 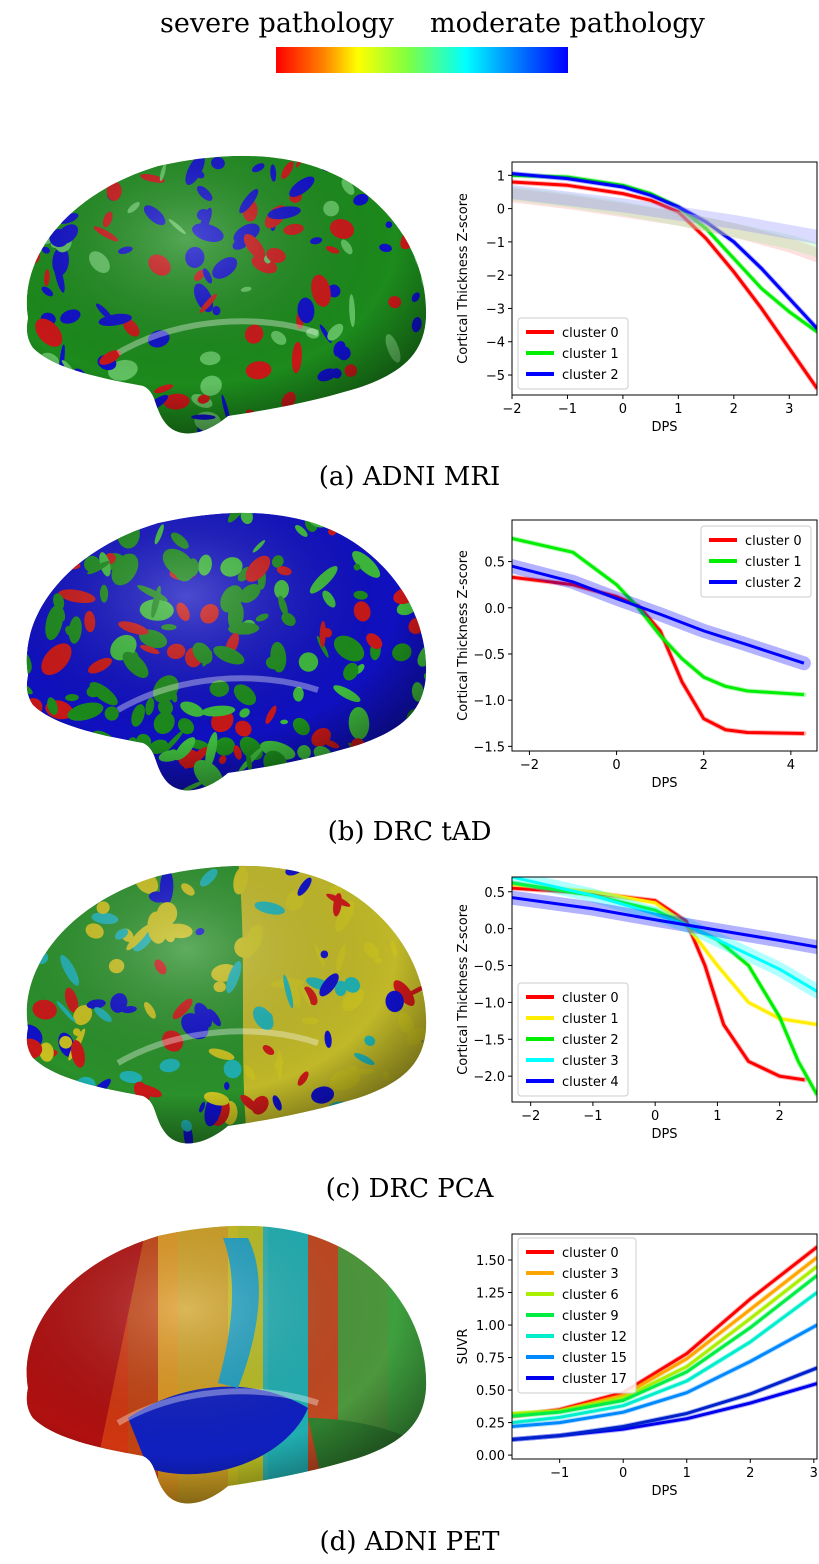 I want to click on legend-label: cluster 12, so click(x=594, y=1337).